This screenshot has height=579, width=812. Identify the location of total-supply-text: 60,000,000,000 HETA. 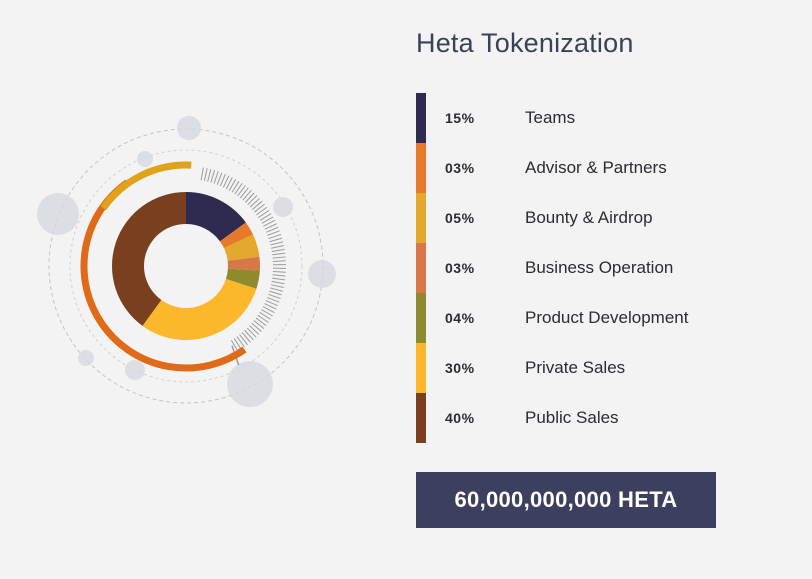
(566, 499).